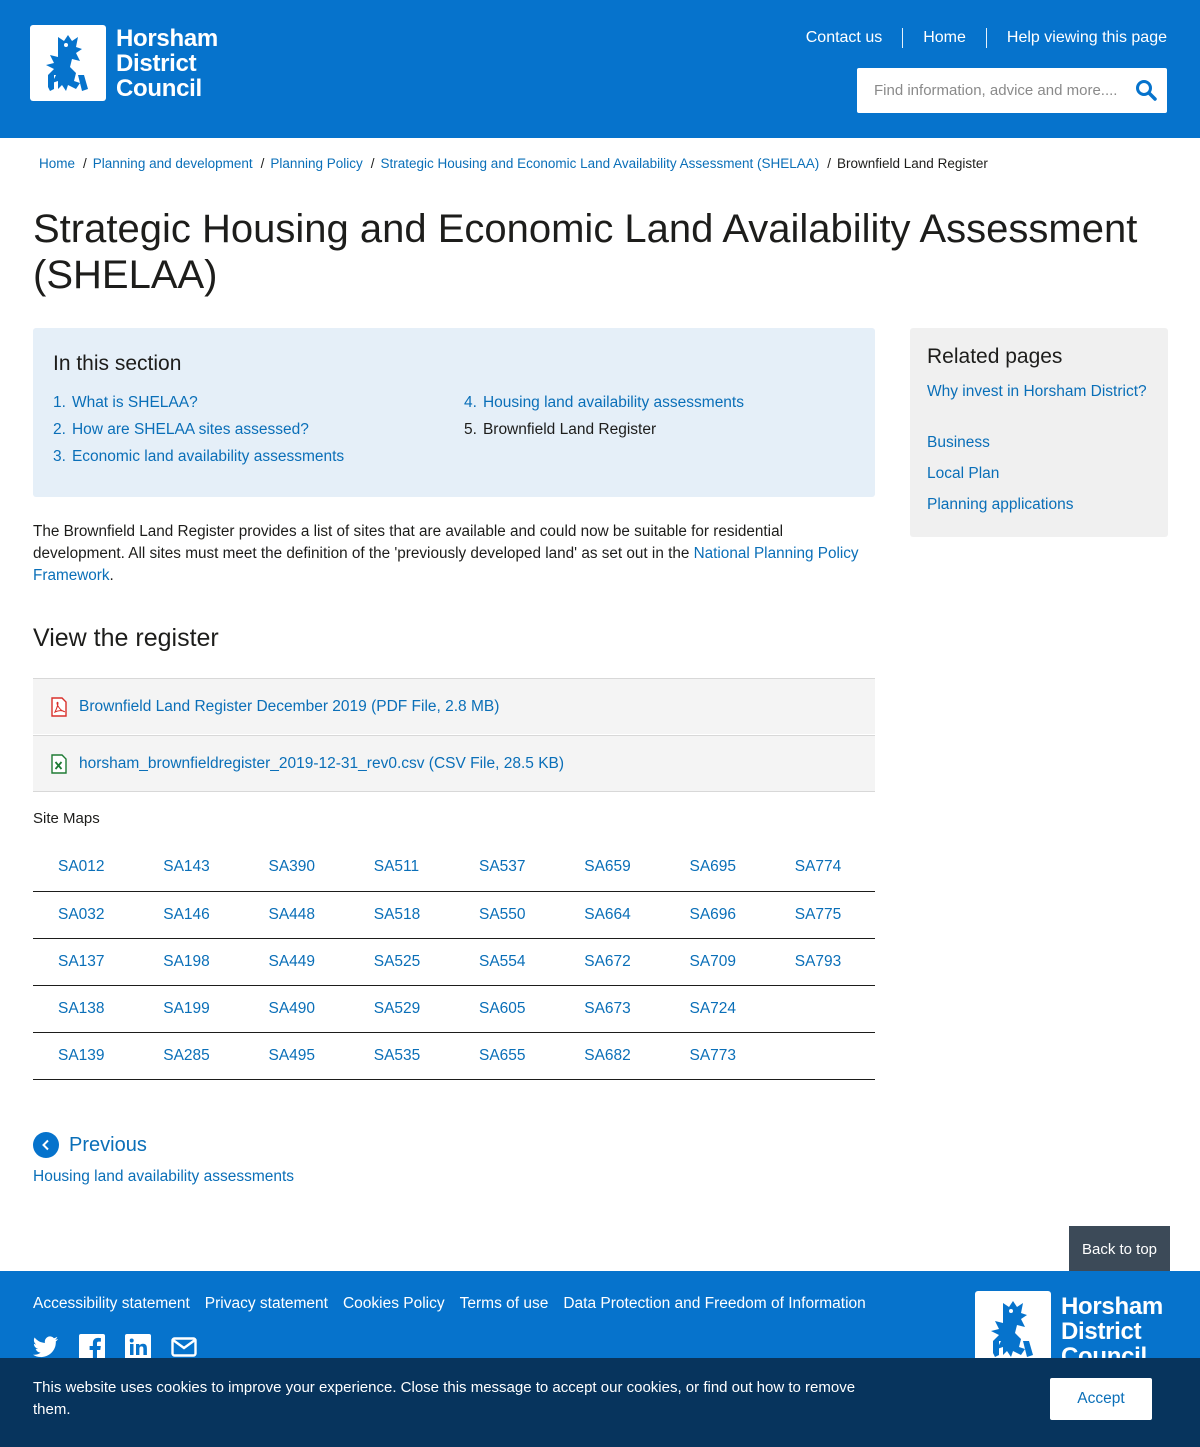  I want to click on site-map-link: SA525, so click(397, 961).